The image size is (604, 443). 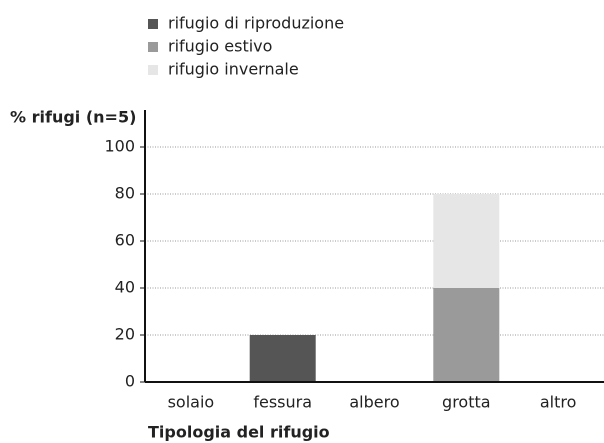 What do you see at coordinates (374, 402) in the screenshot?
I see `x-tick-label: albero` at bounding box center [374, 402].